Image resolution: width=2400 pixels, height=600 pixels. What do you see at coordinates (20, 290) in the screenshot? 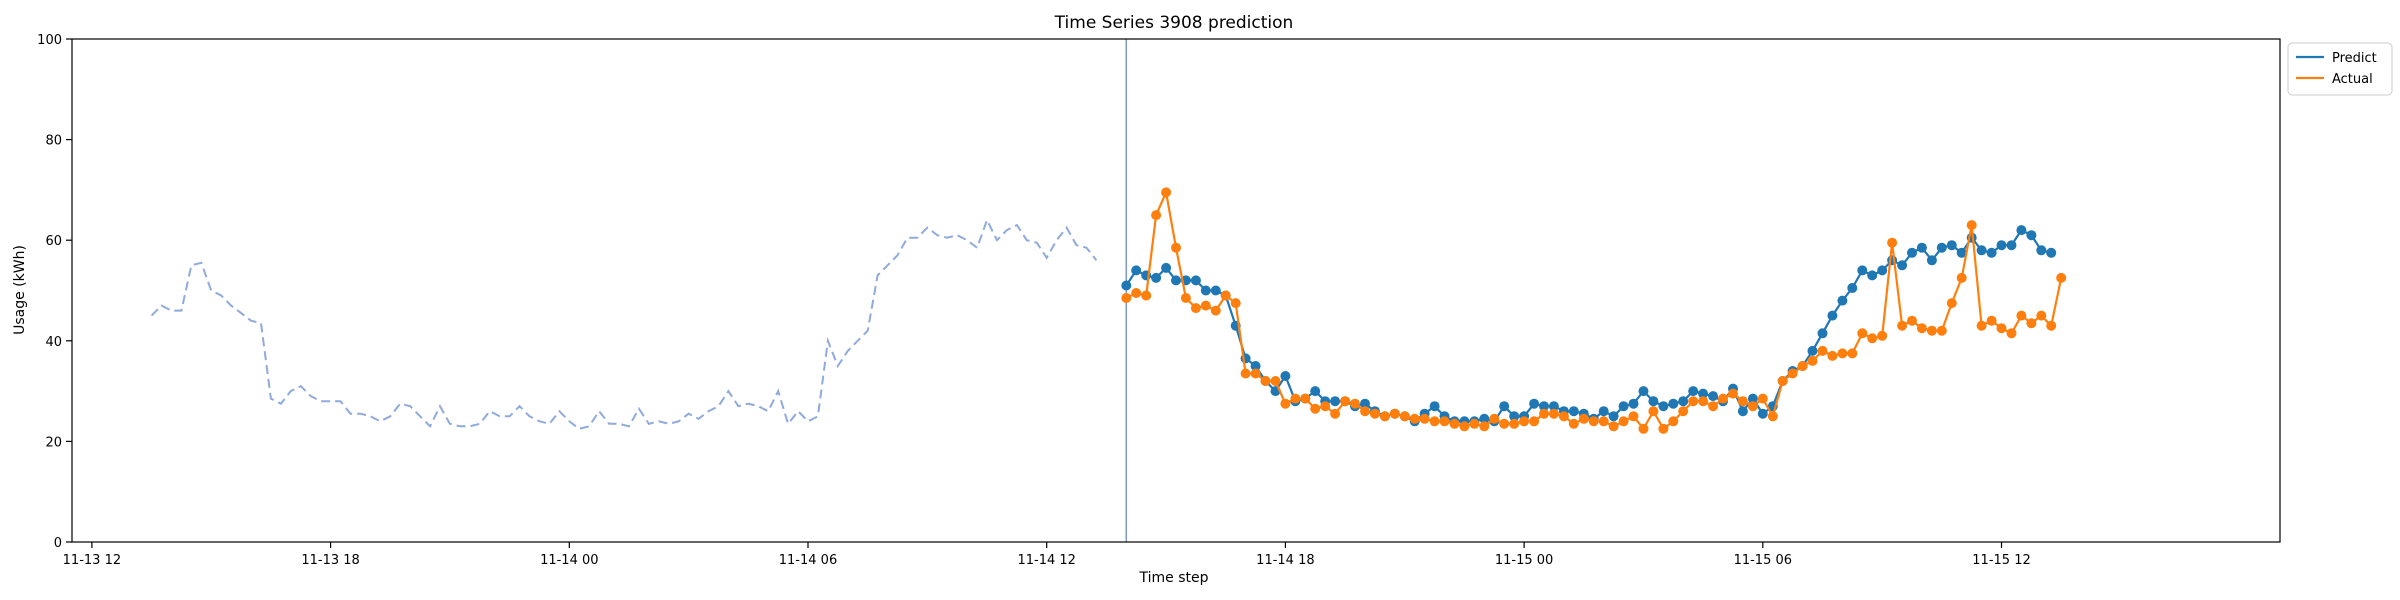
I see `y-axis-label: Usage (kWh)` at bounding box center [20, 290].